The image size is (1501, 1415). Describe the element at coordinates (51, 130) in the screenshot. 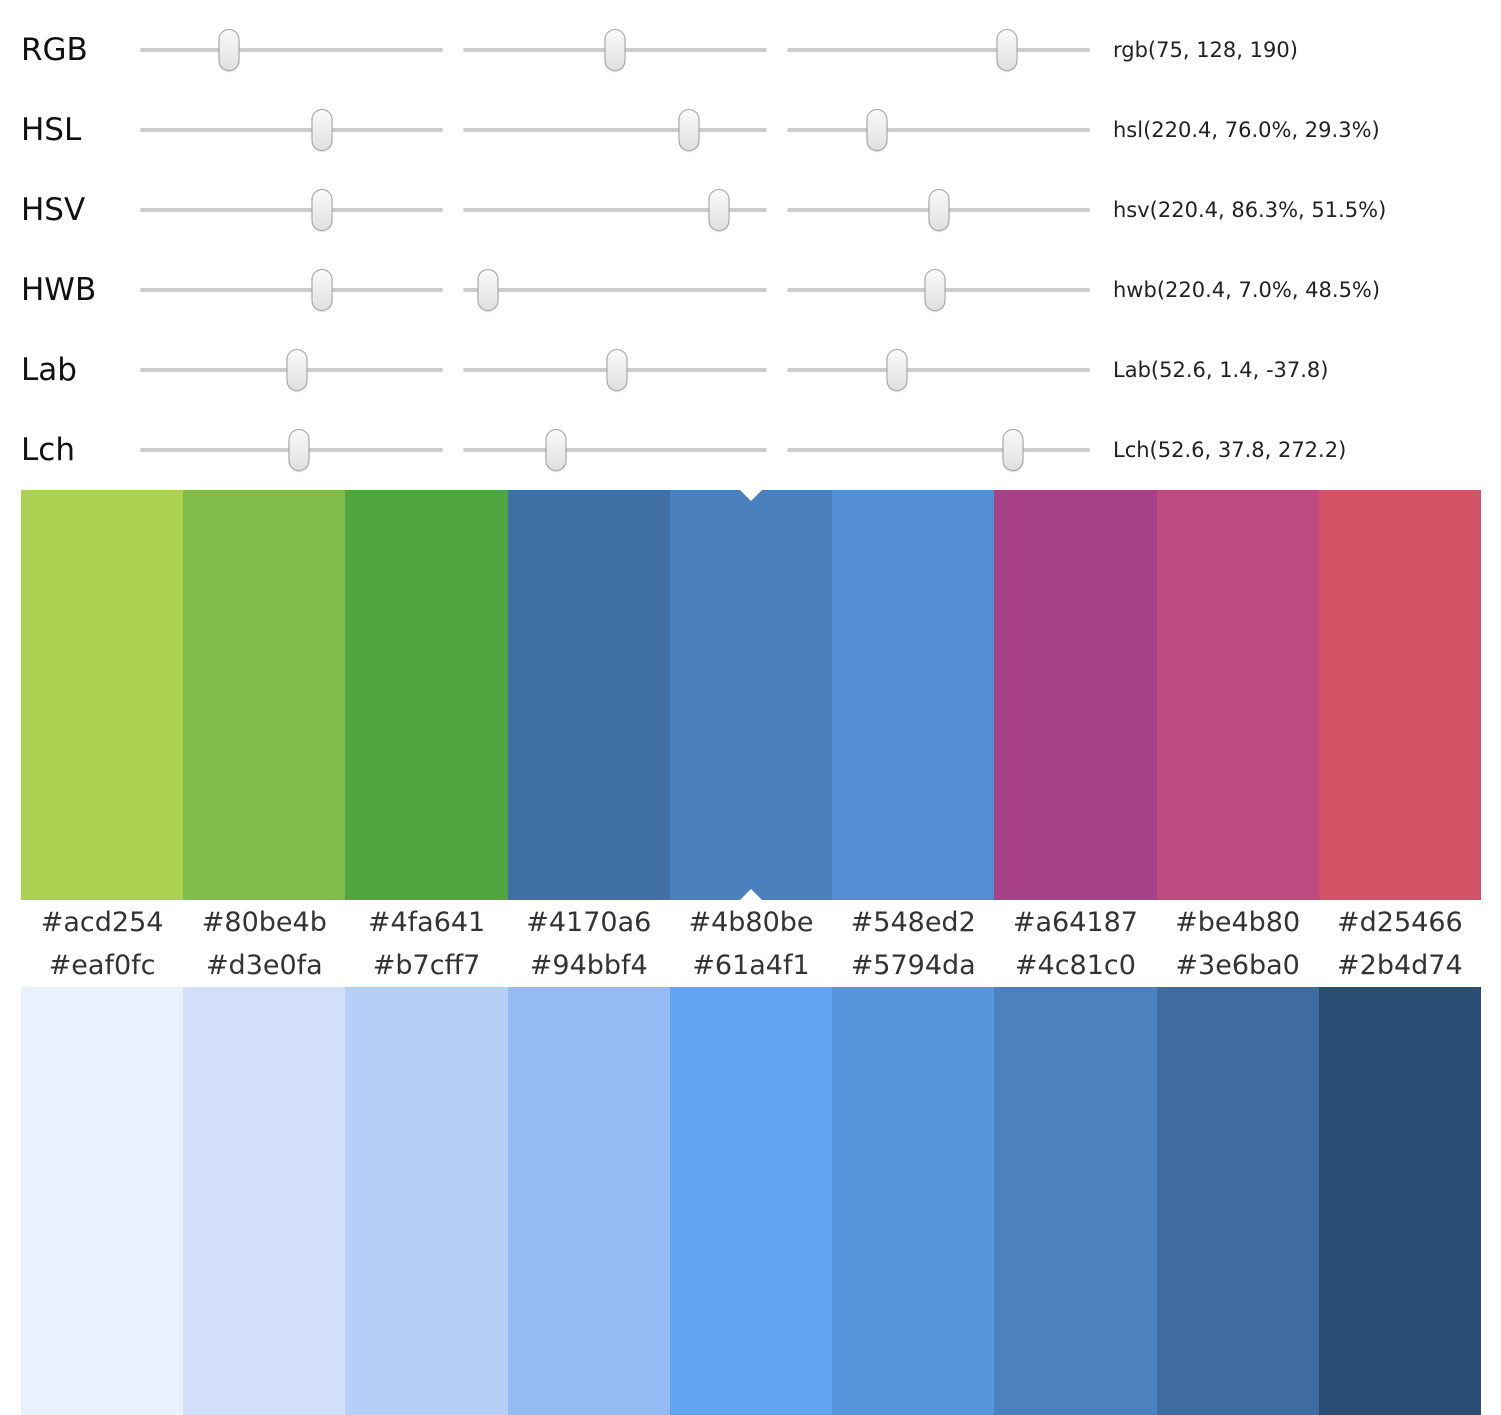

I see `slider-row-label: HSL` at that location.